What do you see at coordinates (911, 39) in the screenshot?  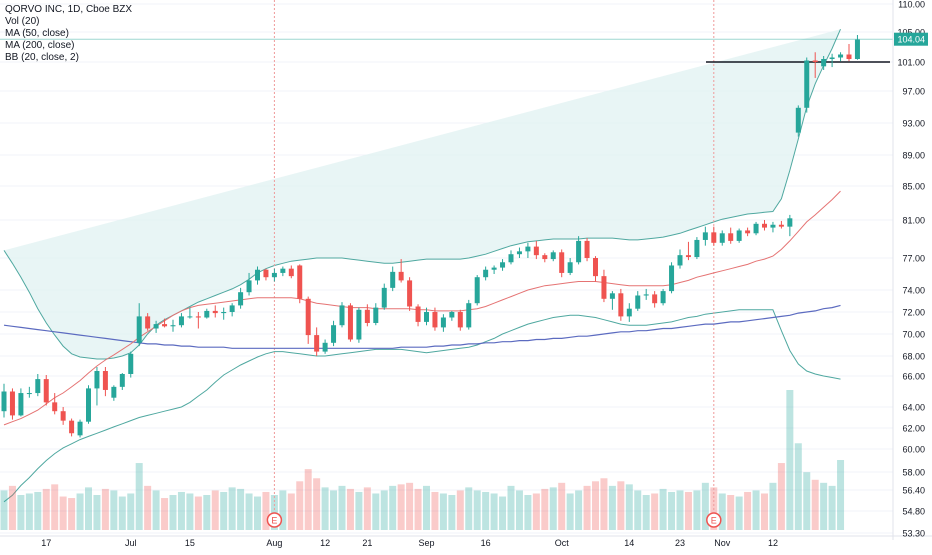 I see `last-price-badge` at bounding box center [911, 39].